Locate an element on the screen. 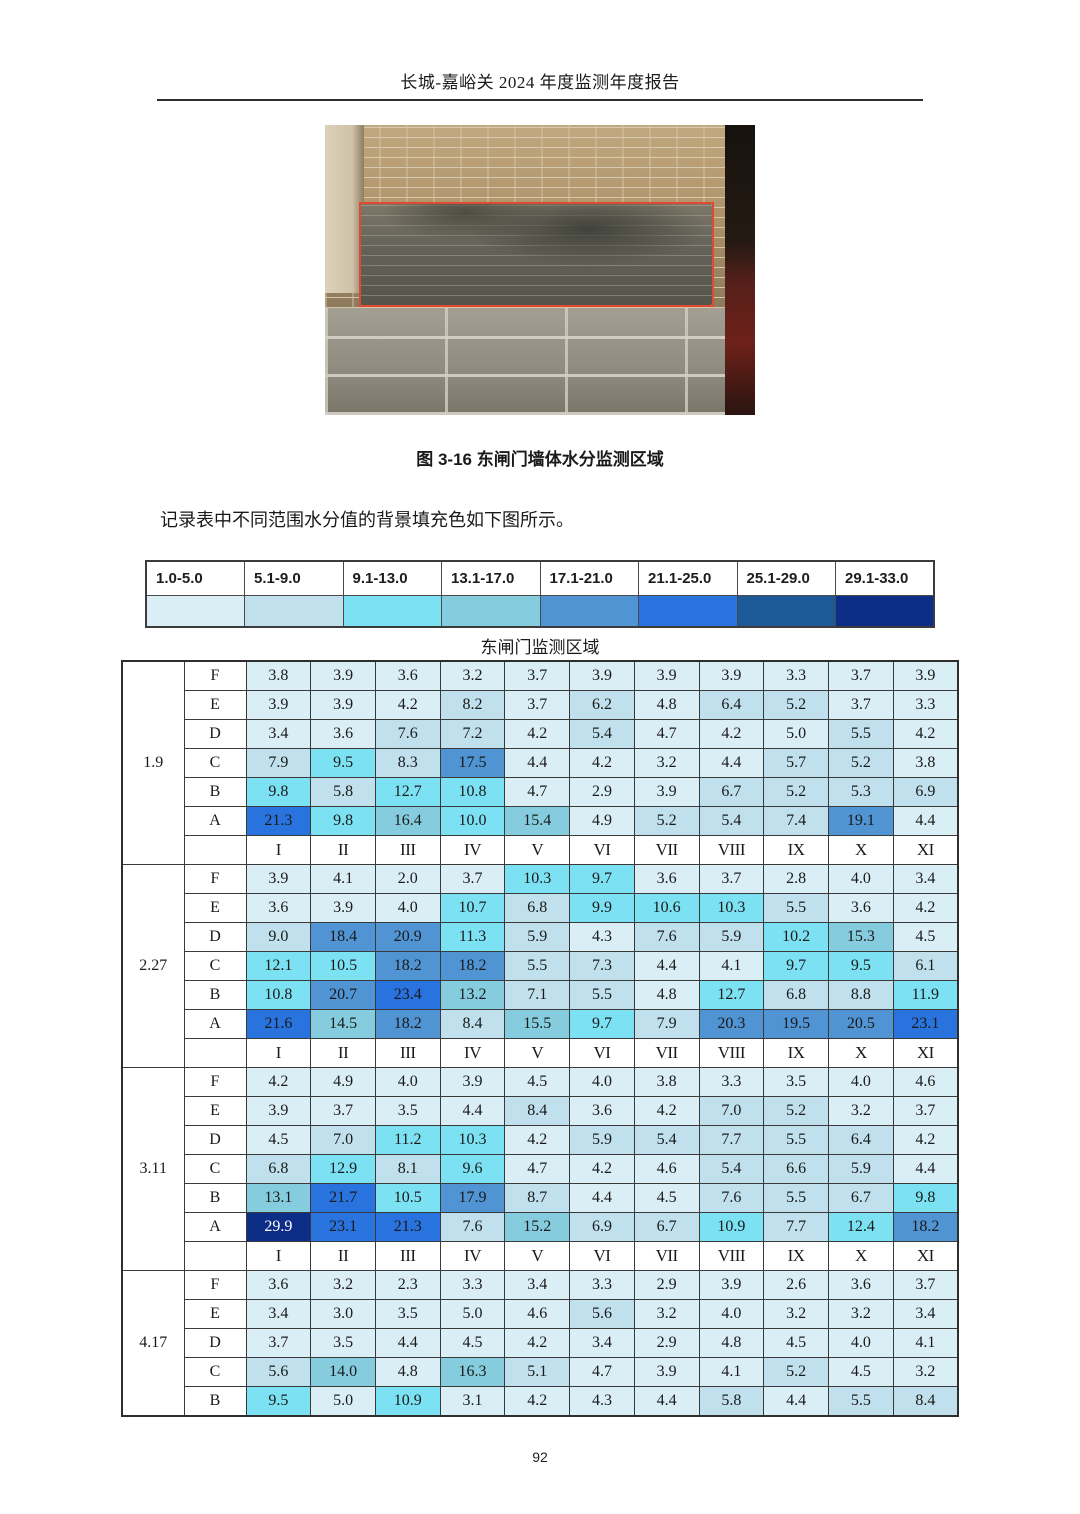 This screenshot has width=1080, height=1514. table-title: 东闸门监测区域 is located at coordinates (540, 647).